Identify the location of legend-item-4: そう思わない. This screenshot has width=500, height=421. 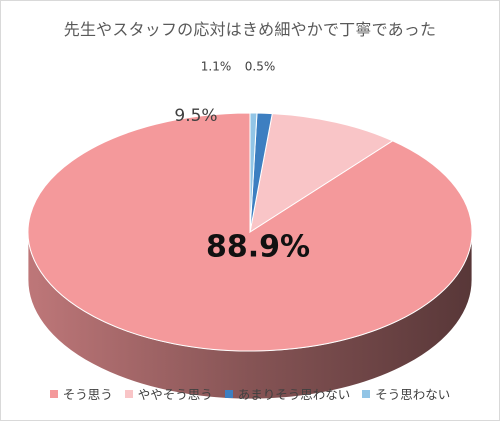
(406, 393).